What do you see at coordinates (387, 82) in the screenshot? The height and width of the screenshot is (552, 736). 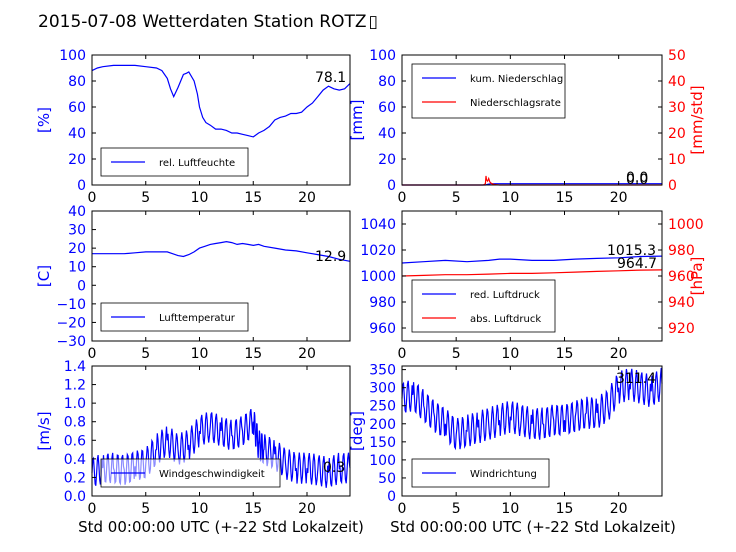 I see `y-tick-label: 80` at bounding box center [387, 82].